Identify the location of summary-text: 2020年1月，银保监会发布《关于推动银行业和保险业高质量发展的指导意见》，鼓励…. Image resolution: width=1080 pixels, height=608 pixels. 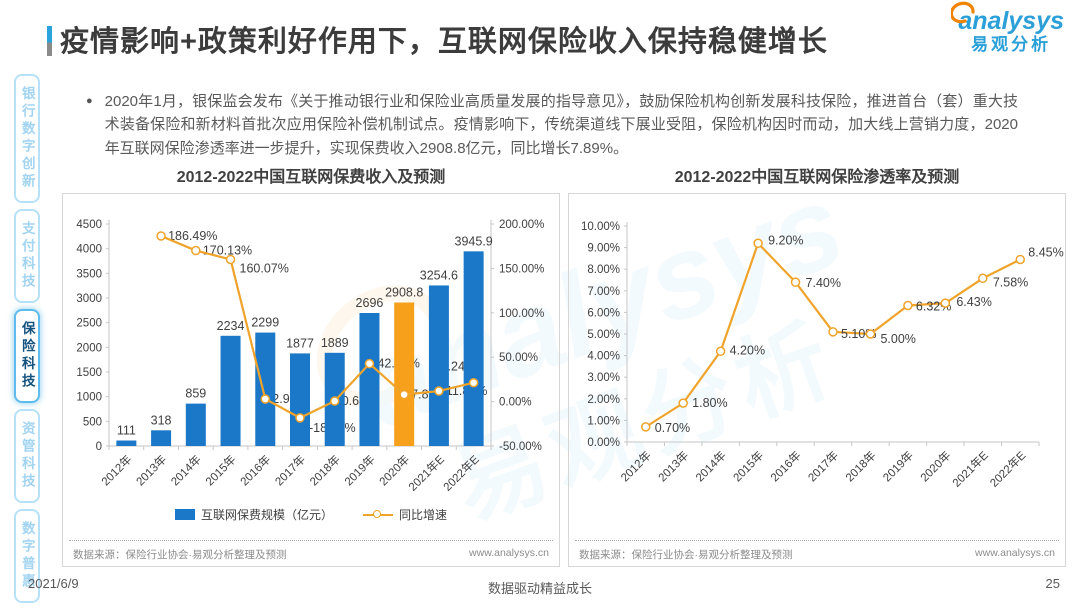
(561, 125).